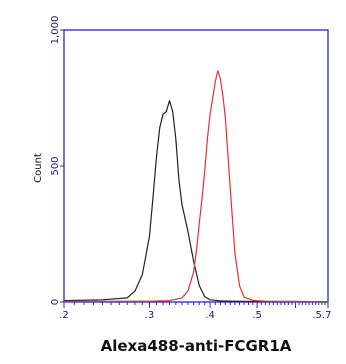 Image resolution: width=346 pixels, height=364 pixels. I want to click on y-tick-label: 500, so click(55, 165).